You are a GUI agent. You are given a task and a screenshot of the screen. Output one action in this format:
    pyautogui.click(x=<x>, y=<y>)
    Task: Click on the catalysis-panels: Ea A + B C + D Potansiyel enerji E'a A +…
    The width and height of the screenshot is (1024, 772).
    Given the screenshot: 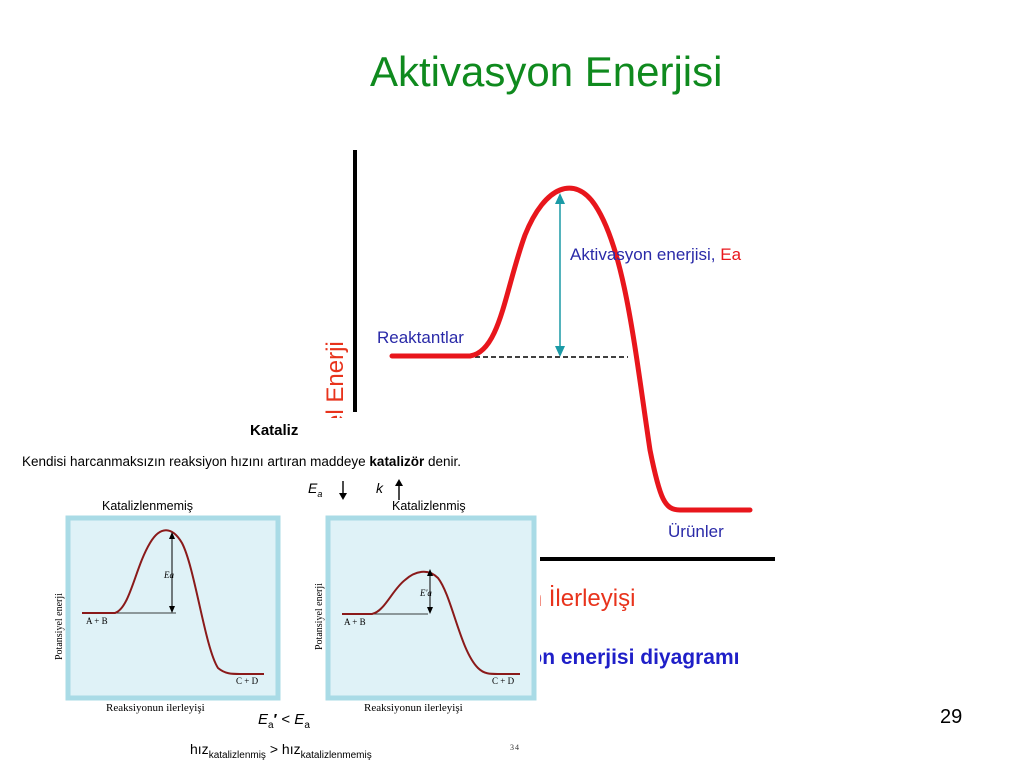 What is the action you would take?
    pyautogui.click(x=295, y=590)
    